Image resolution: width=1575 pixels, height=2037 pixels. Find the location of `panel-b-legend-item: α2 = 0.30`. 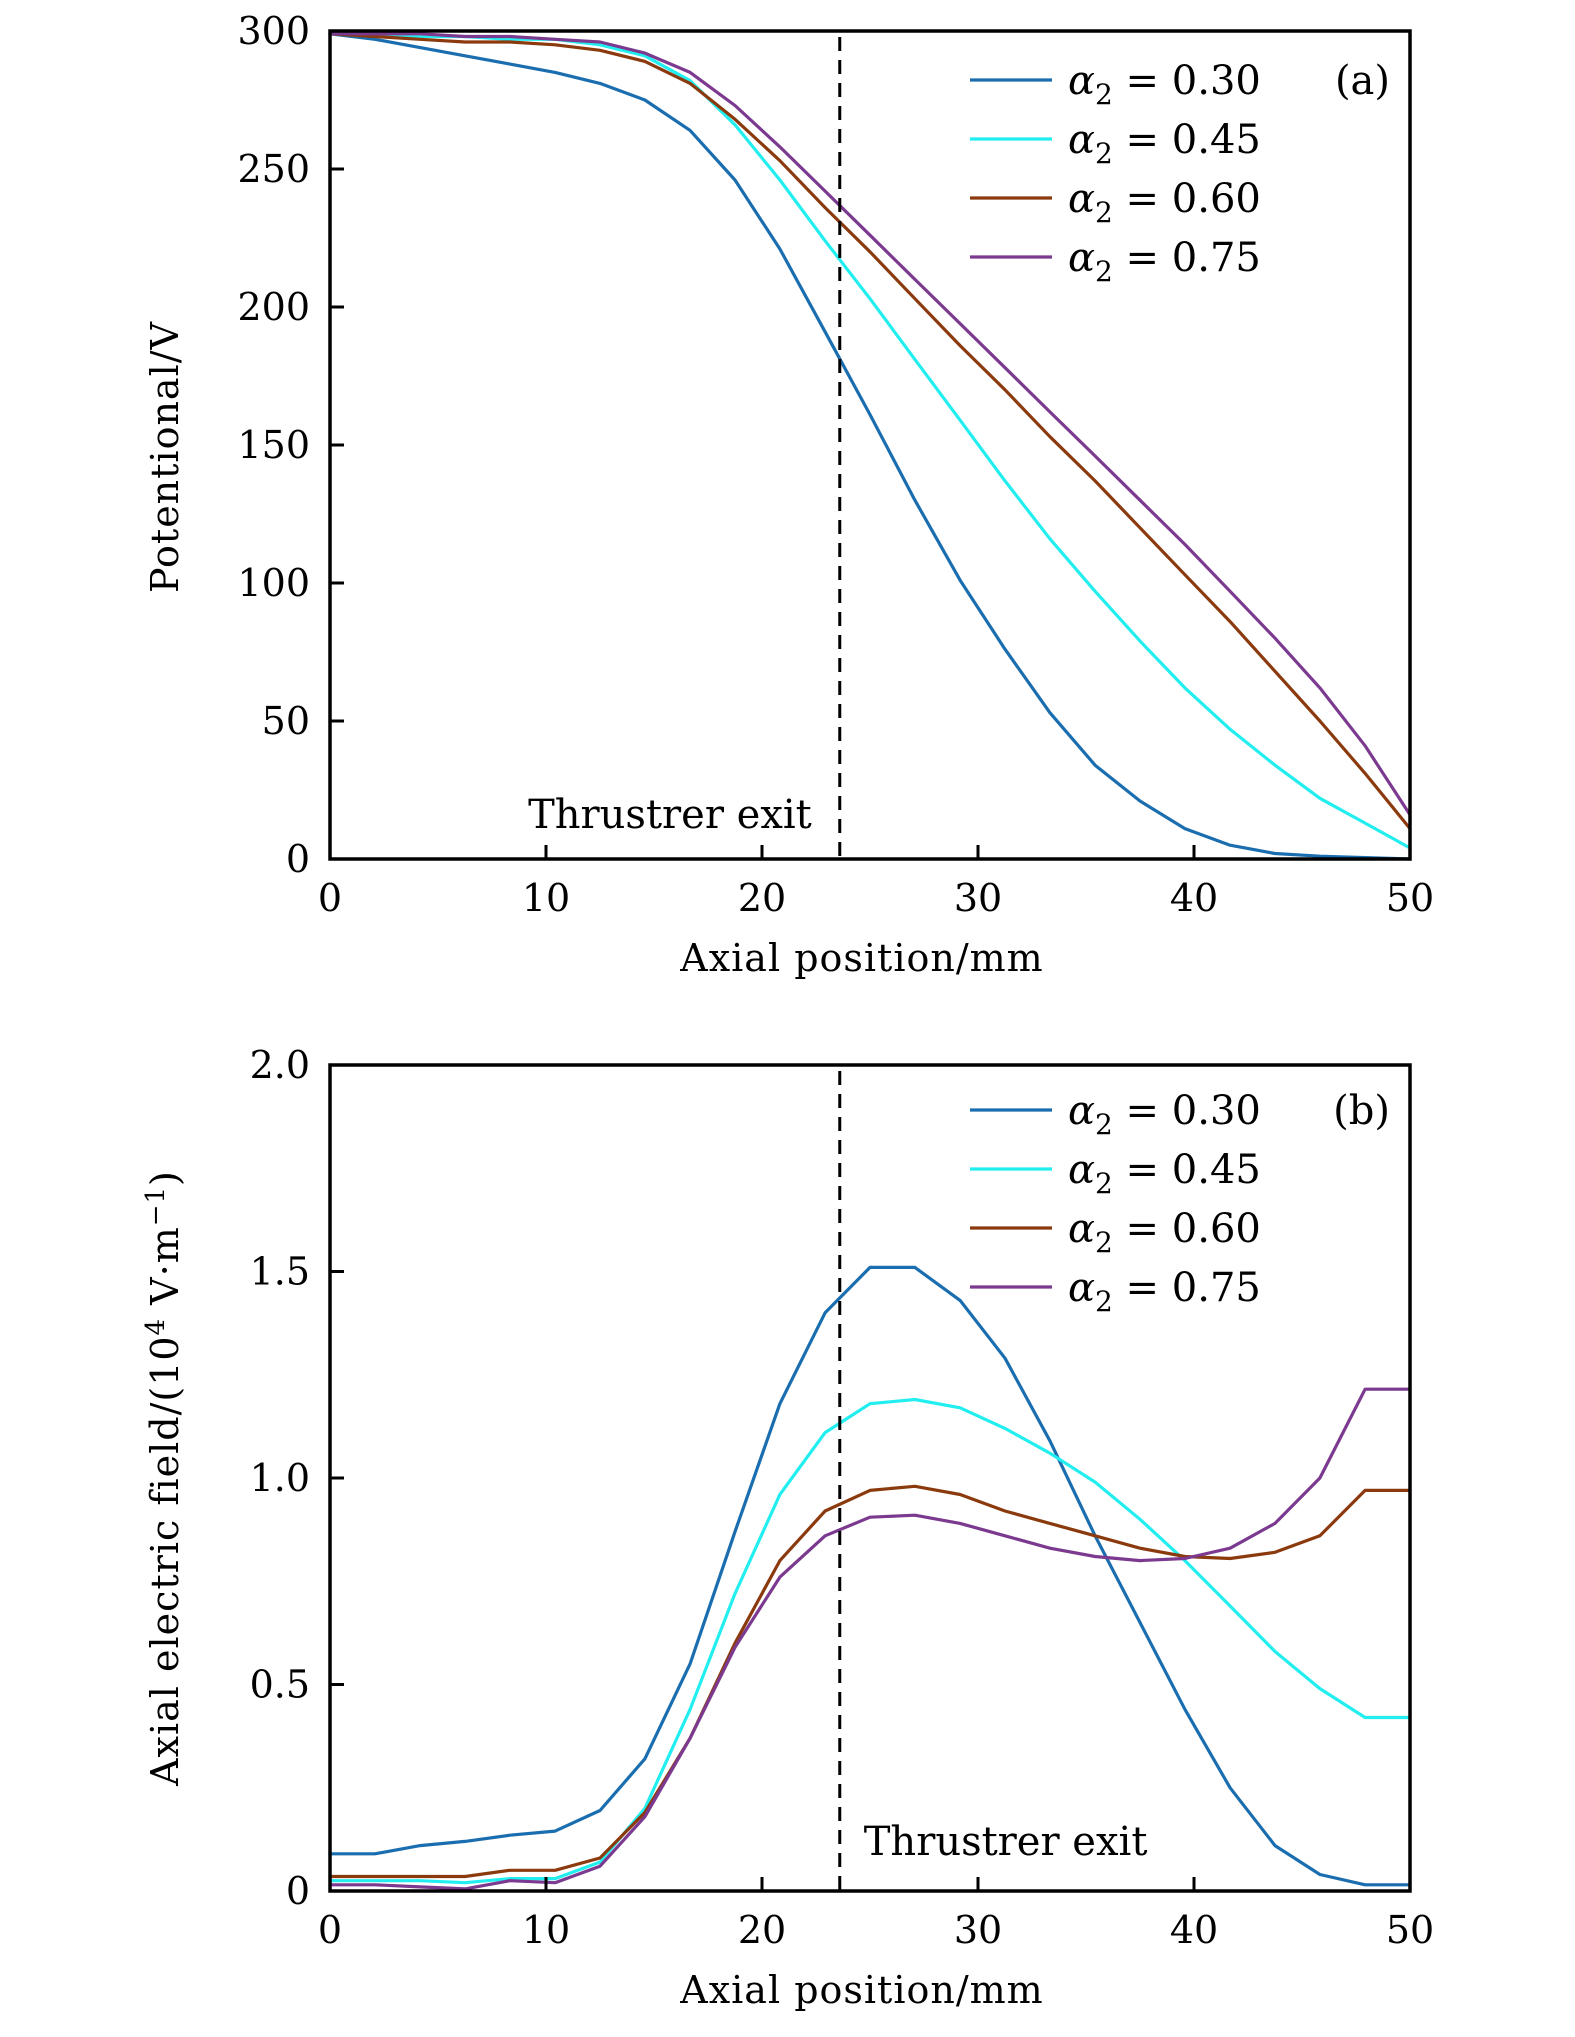

panel-b-legend-item: α2 = 0.30 is located at coordinates (1115, 1114).